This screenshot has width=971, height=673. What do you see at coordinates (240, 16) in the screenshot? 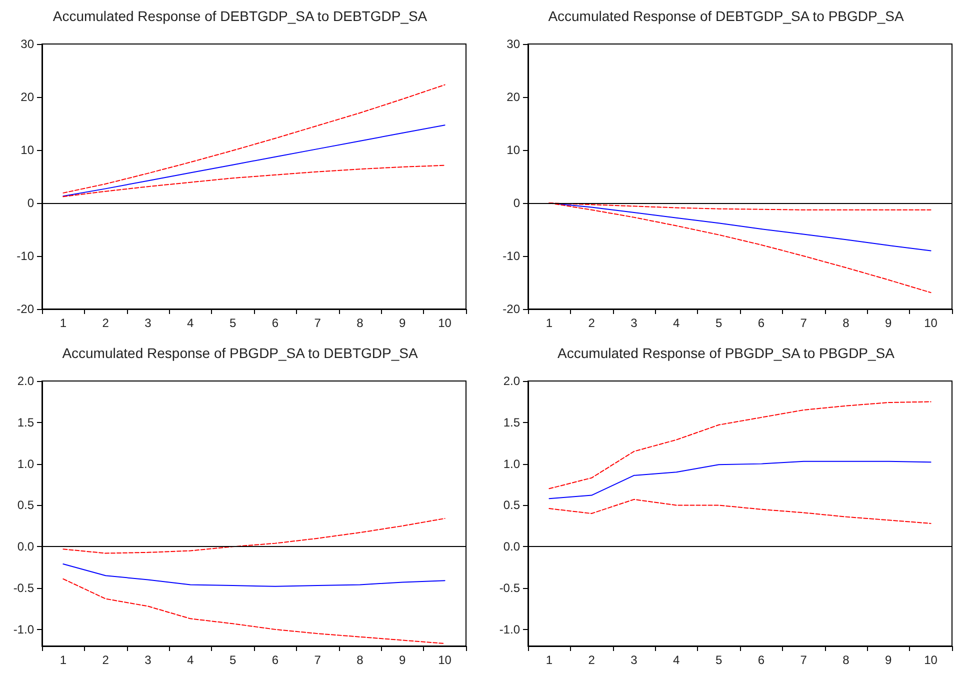
I see `chart-title: Accumulated Response of DEBTGDP_SA to DEBTGDP_SA` at bounding box center [240, 16].